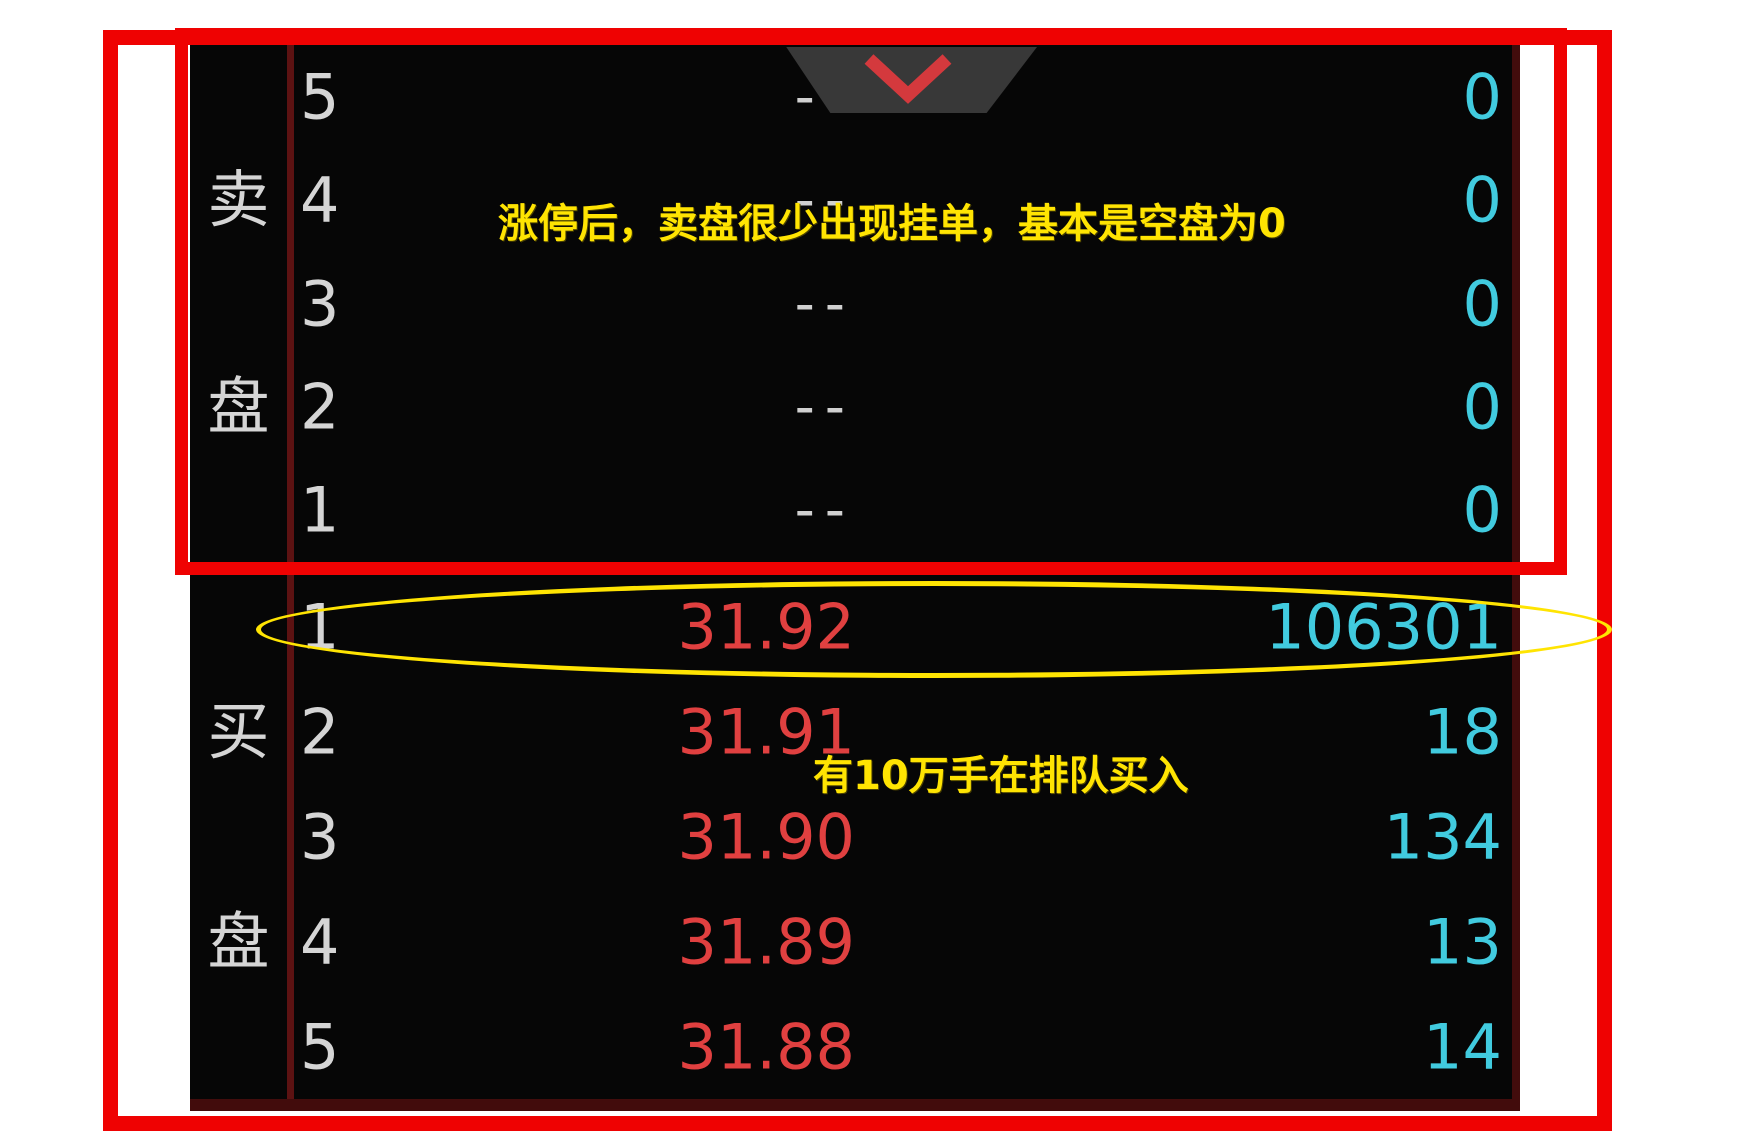 This screenshot has height=1148, width=1750. What do you see at coordinates (766, 732) in the screenshot?
I see `price-value: 31.91` at bounding box center [766, 732].